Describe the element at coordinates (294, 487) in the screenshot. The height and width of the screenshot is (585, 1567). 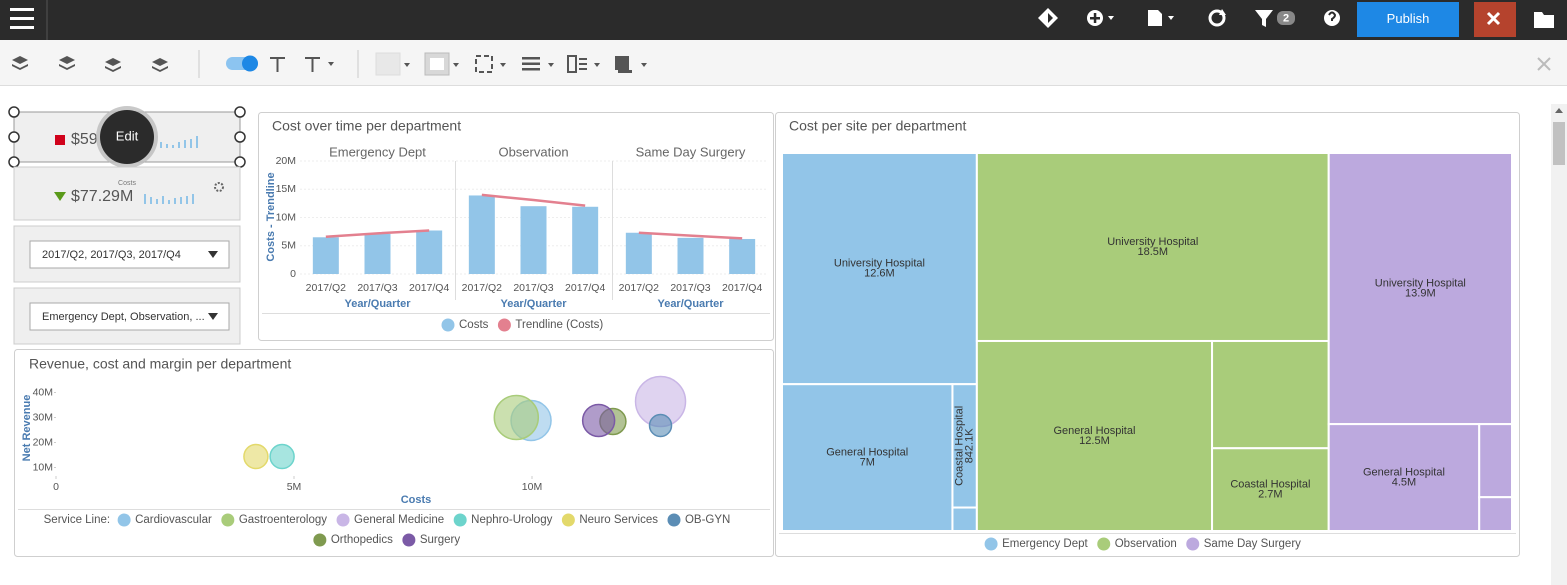
I see `x-tick-label: 5M` at that location.